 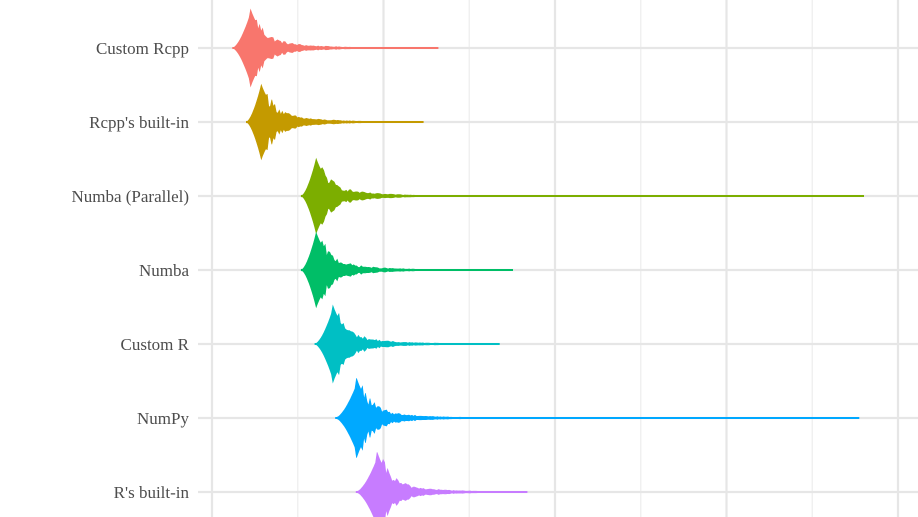 What do you see at coordinates (142, 48) in the screenshot?
I see `y-tick-label: Custom Rcpp` at bounding box center [142, 48].